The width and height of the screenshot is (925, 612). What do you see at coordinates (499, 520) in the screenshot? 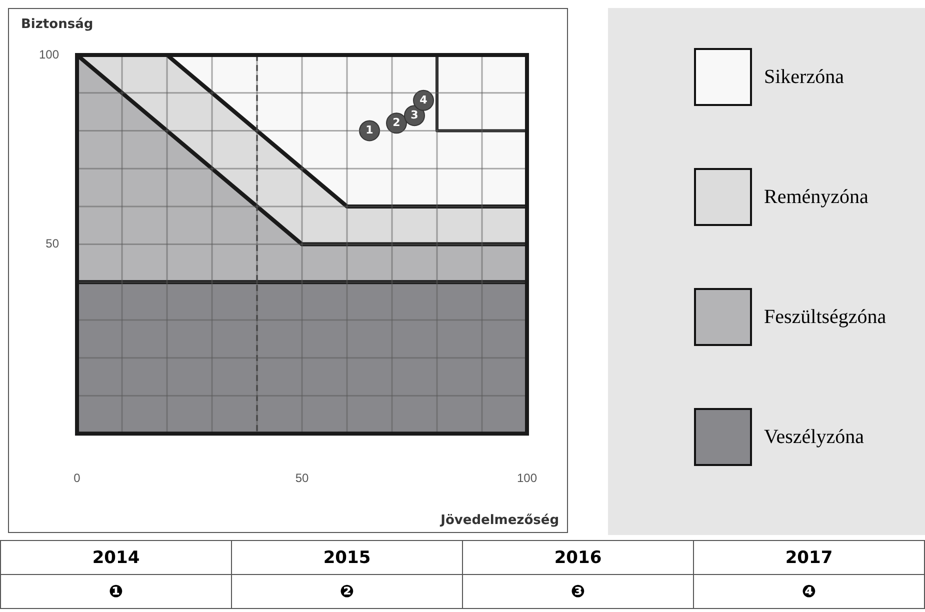
I see `x-axis-title: Jövedelmezőség` at bounding box center [499, 520].